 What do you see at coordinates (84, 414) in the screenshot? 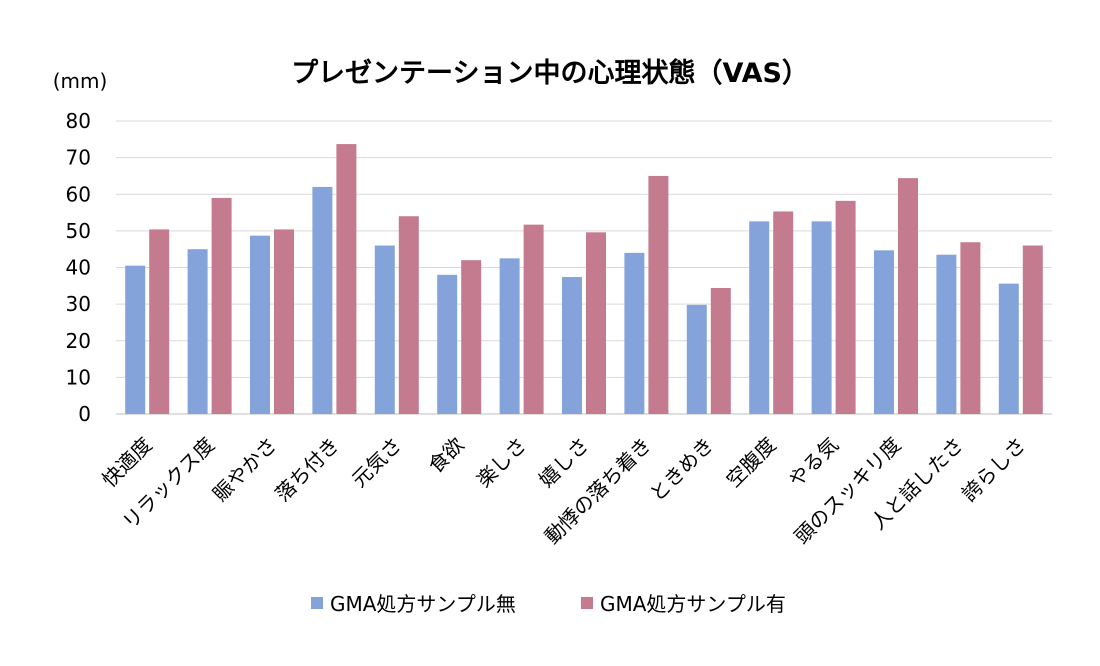
I see `y-tick-label: 0` at bounding box center [84, 414].